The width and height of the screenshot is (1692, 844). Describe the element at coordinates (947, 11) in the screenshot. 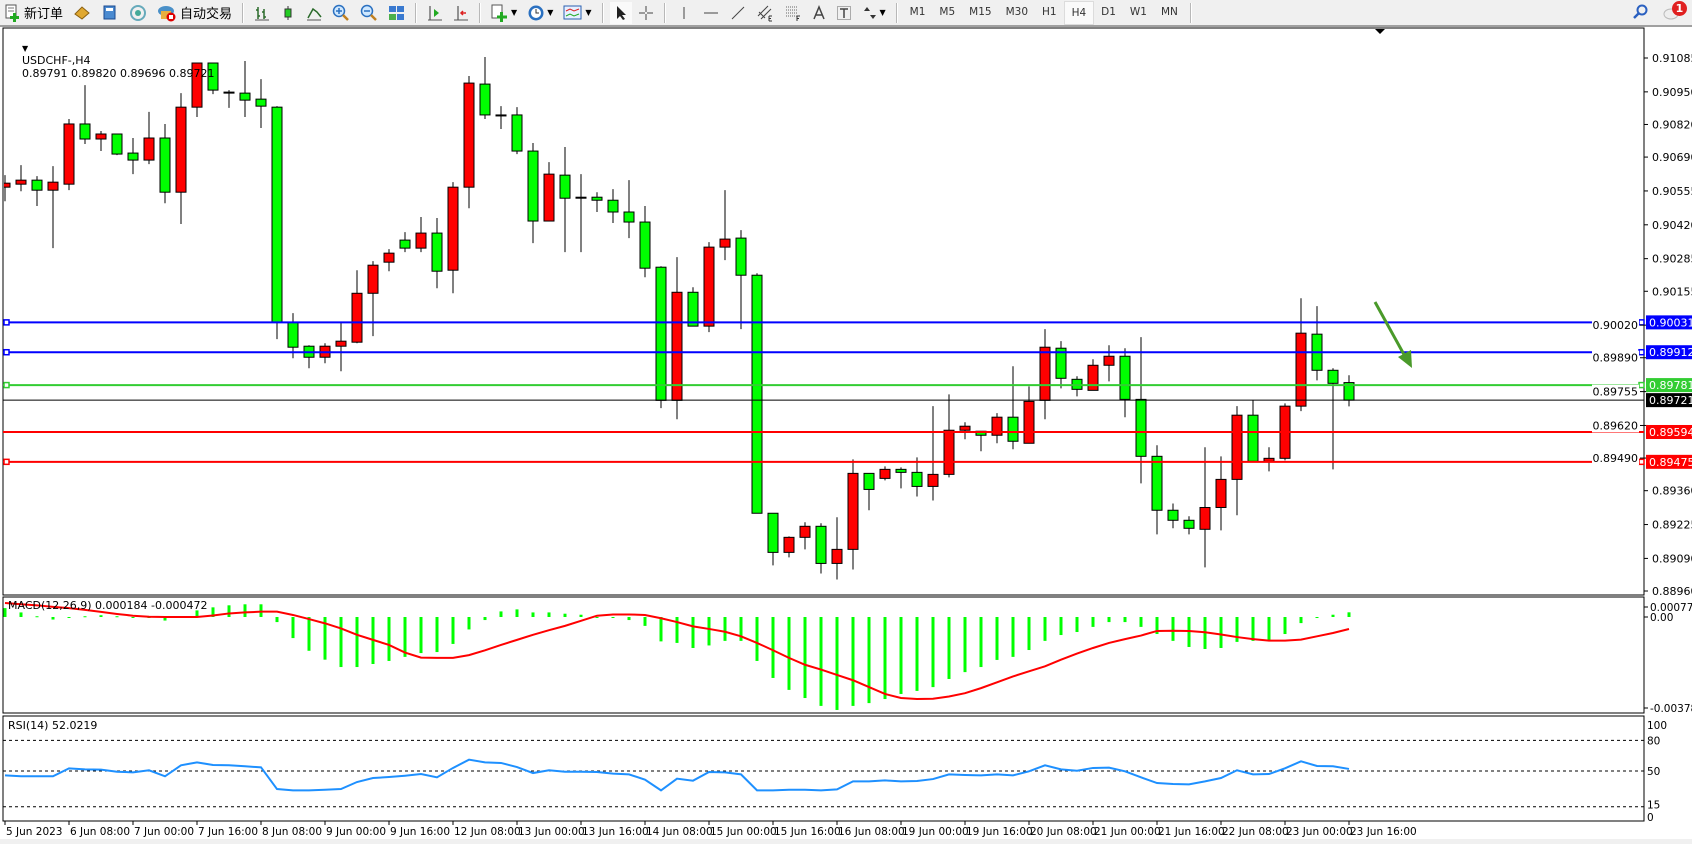

I see `timeframe-m5: M5` at that location.